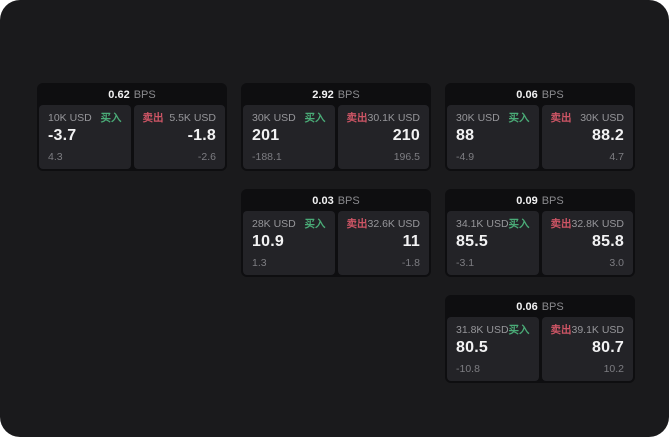  Describe the element at coordinates (394, 118) in the screenshot. I see `sell-size: 30.1K USD` at that location.